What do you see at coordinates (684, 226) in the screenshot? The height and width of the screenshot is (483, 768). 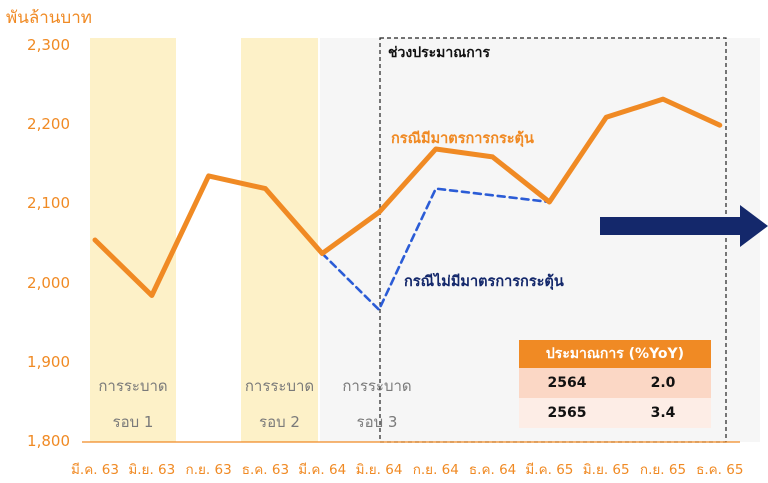 I see `right-arrow-icon` at bounding box center [684, 226].